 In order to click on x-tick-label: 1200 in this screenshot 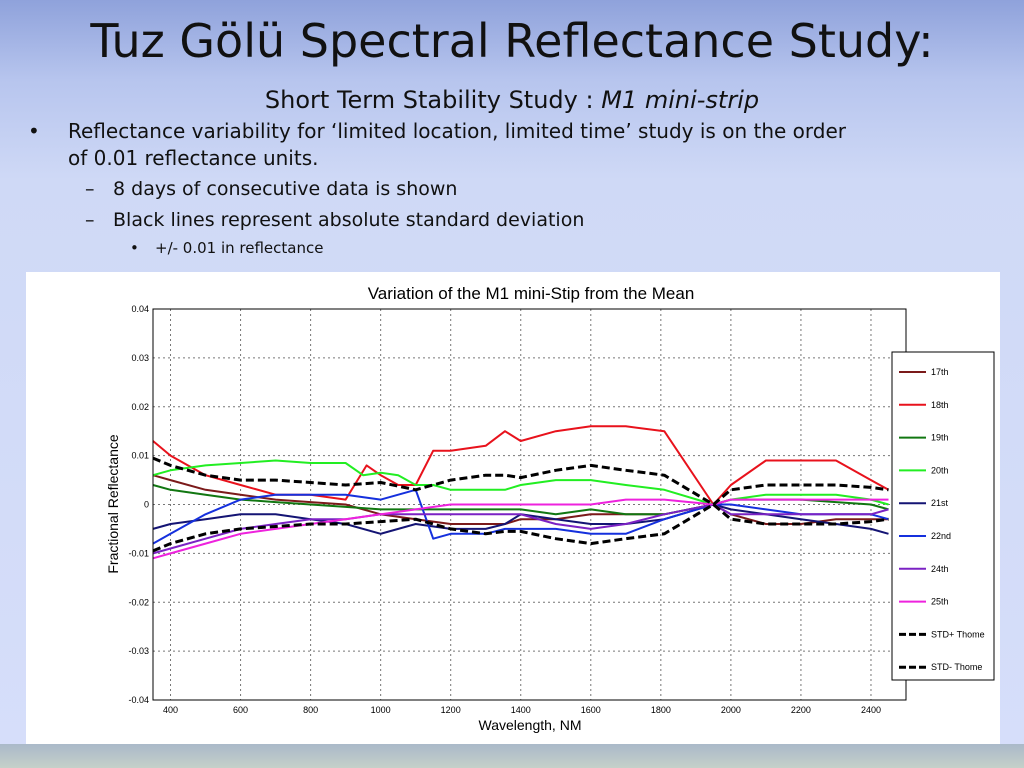, I will do `click(451, 710)`.